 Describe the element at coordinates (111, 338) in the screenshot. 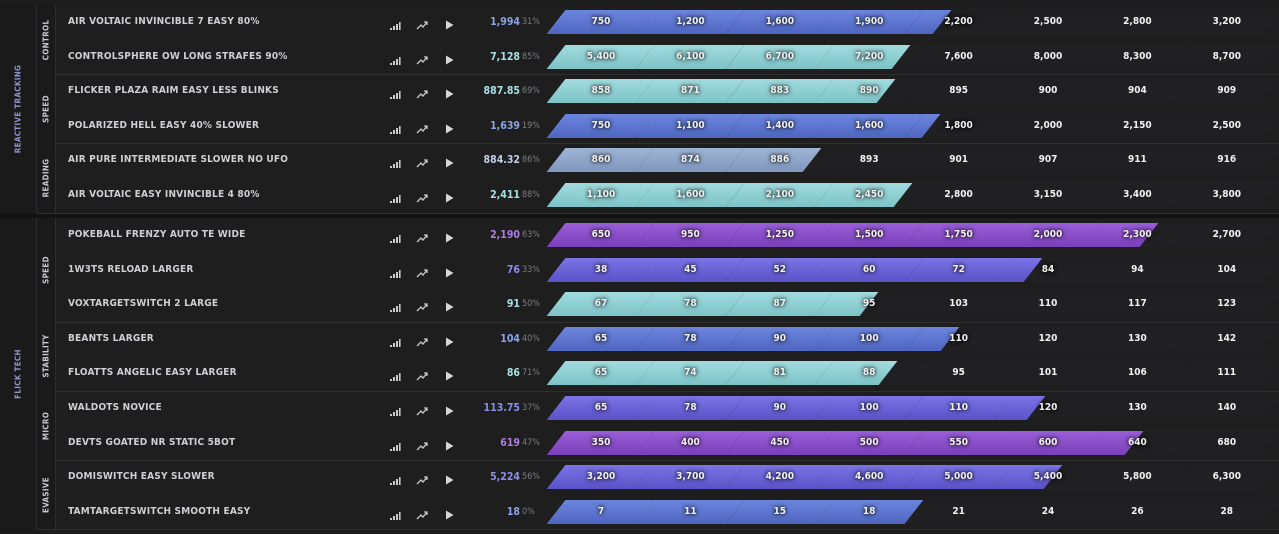

I see `scenario-name: BEANTS LARGER` at that location.